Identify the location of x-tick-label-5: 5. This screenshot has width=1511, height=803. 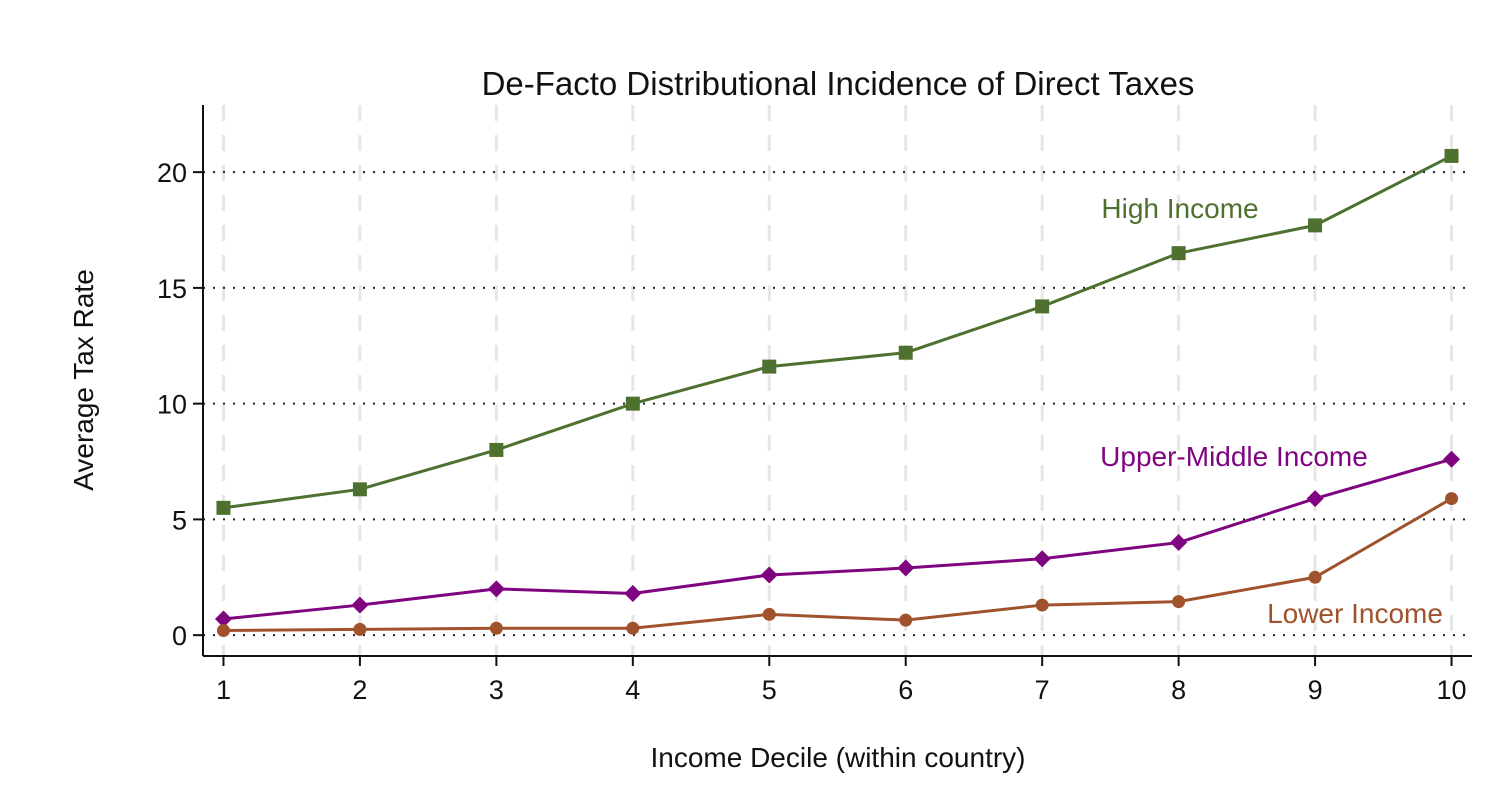
(769, 690).